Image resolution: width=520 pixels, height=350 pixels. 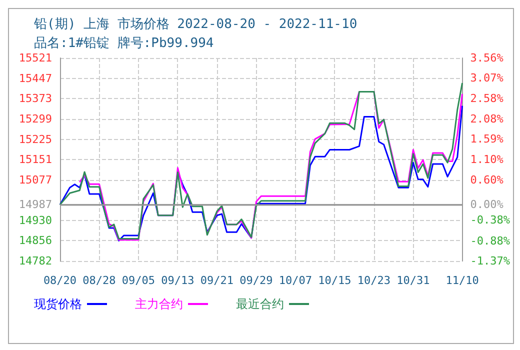 What do you see at coordinates (487, 159) in the screenshot?
I see `y2-tick-label: 1.10%` at bounding box center [487, 159].